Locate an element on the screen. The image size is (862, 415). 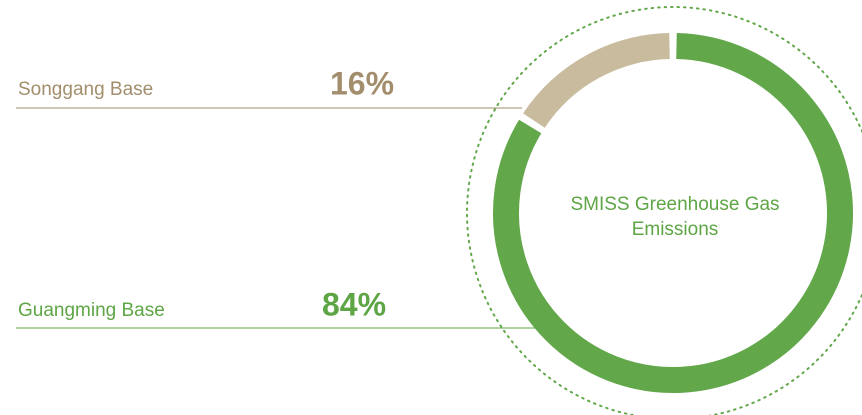
donut-segment is located at coordinates (597, 80).